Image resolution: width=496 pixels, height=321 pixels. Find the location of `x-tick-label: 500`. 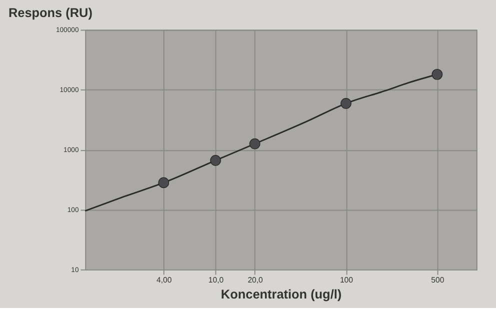

x-tick-label: 500 is located at coordinates (438, 280).